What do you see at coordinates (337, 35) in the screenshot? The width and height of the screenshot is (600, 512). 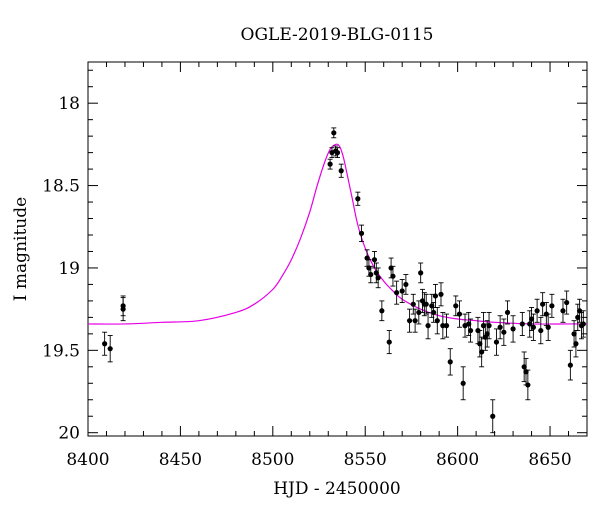 I see `chart-title: OGLE-2019-BLG-0115` at bounding box center [337, 35].